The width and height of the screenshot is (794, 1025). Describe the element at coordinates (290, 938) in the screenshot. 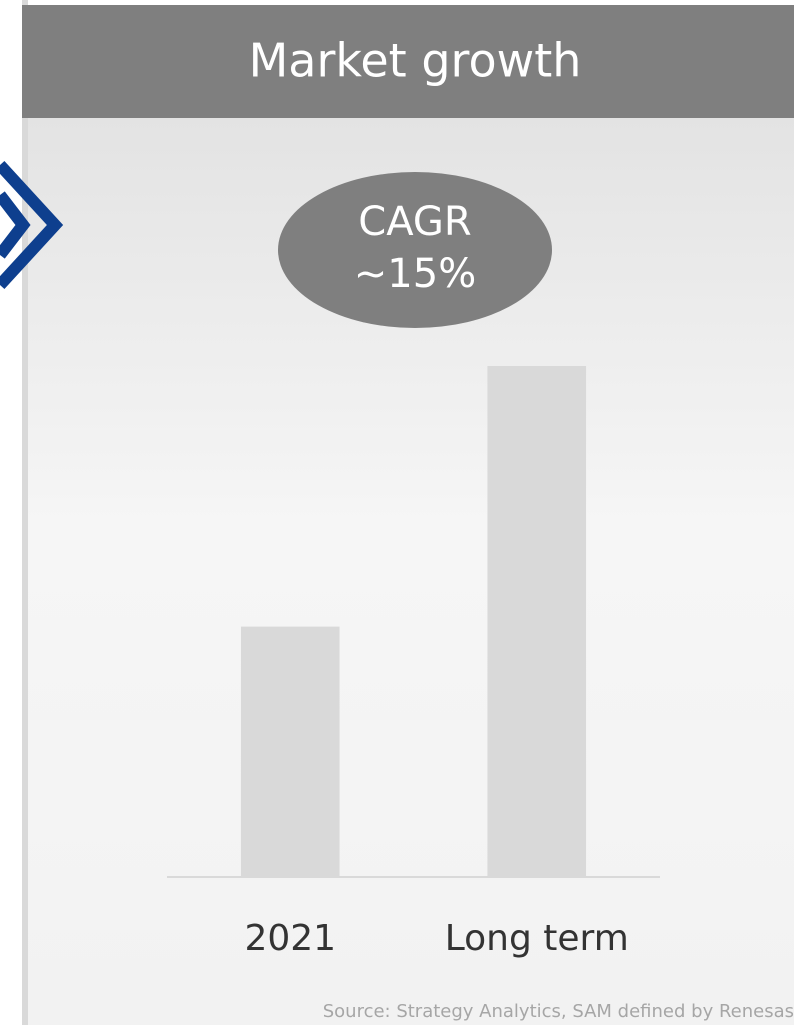

I see `x-tick-label: 2021` at that location.